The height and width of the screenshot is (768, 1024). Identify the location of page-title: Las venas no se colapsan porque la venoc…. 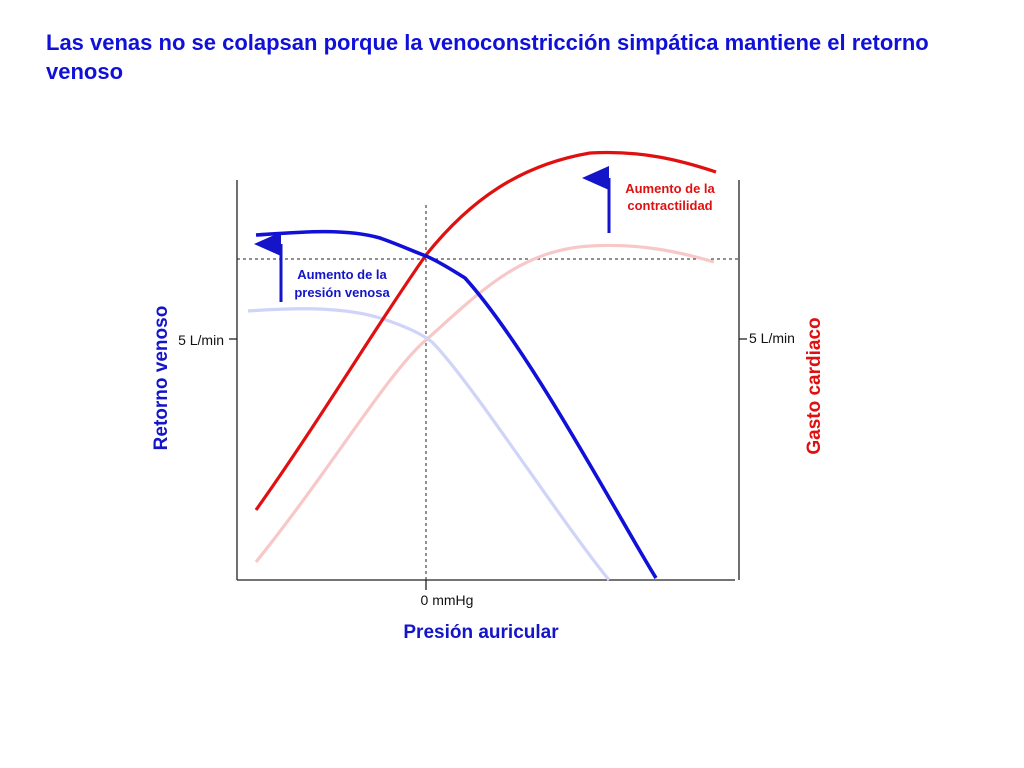
(487, 57).